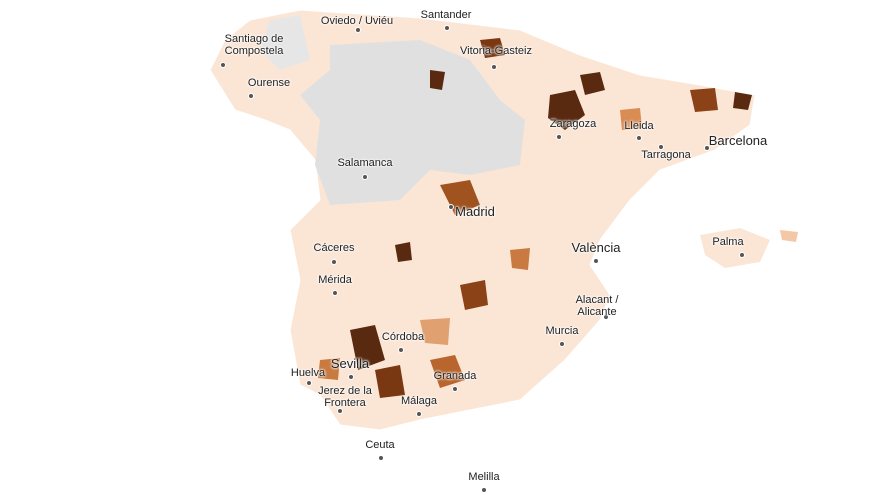 The height and width of the screenshot is (495, 880). What do you see at coordinates (308, 373) in the screenshot?
I see `city-label: Huelva` at bounding box center [308, 373].